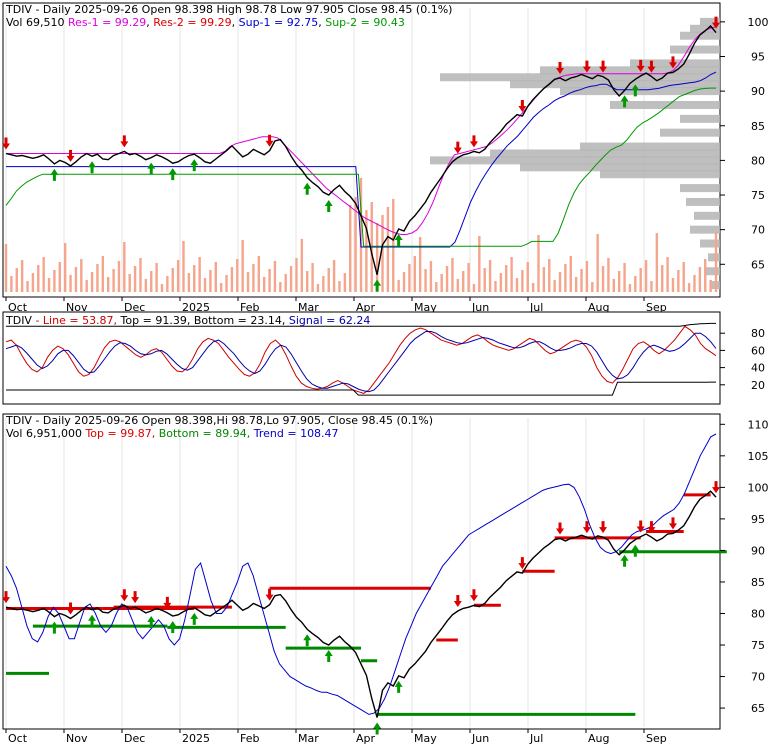 The image size is (780, 745). I want to click on x-tick-label: Apr, so click(366, 738).